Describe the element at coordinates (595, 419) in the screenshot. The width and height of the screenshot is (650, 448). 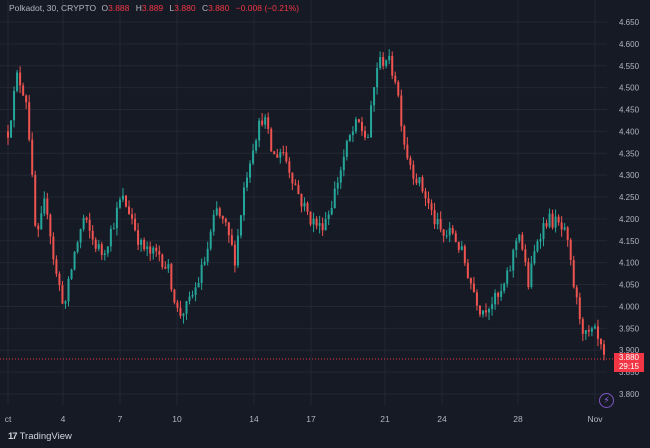
I see `x-tick-label: Nov` at that location.